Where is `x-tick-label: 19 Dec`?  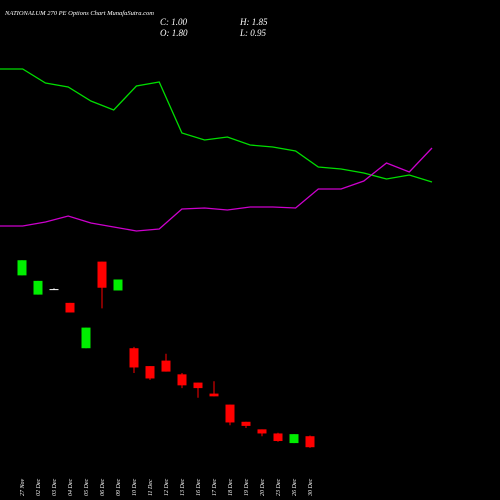 x-tick-label: 19 Dec is located at coordinates (247, 487).